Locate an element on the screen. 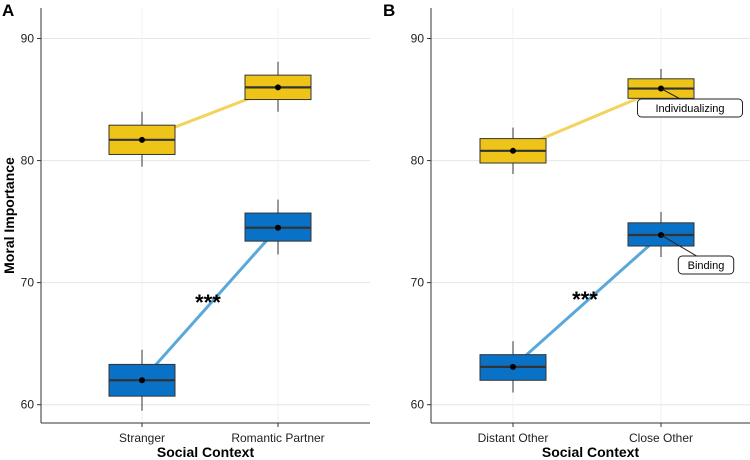  x-tick-label: Close Other is located at coordinates (661, 438).